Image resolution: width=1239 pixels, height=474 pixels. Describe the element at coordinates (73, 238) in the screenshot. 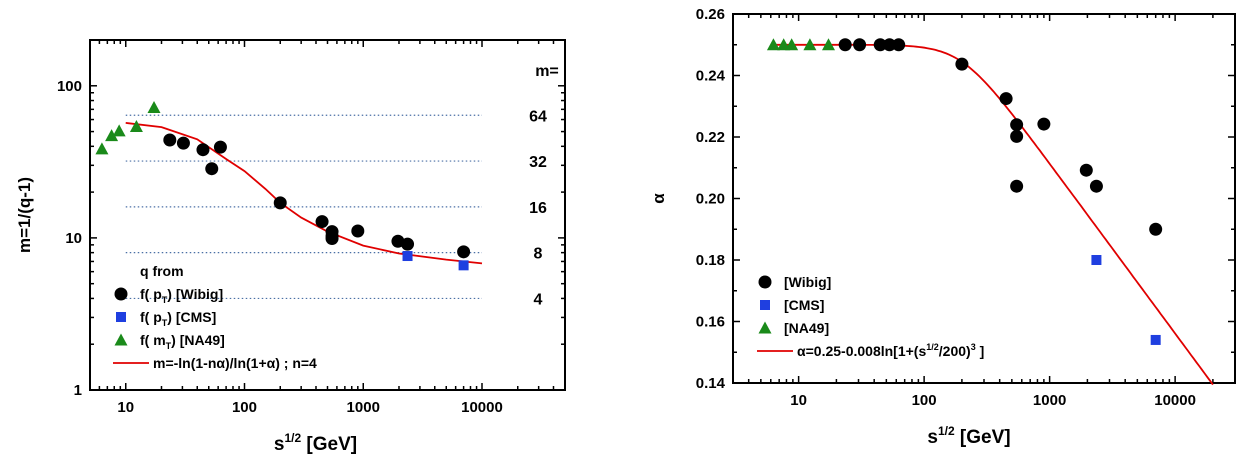

I see `y-tick-label: 10` at that location.